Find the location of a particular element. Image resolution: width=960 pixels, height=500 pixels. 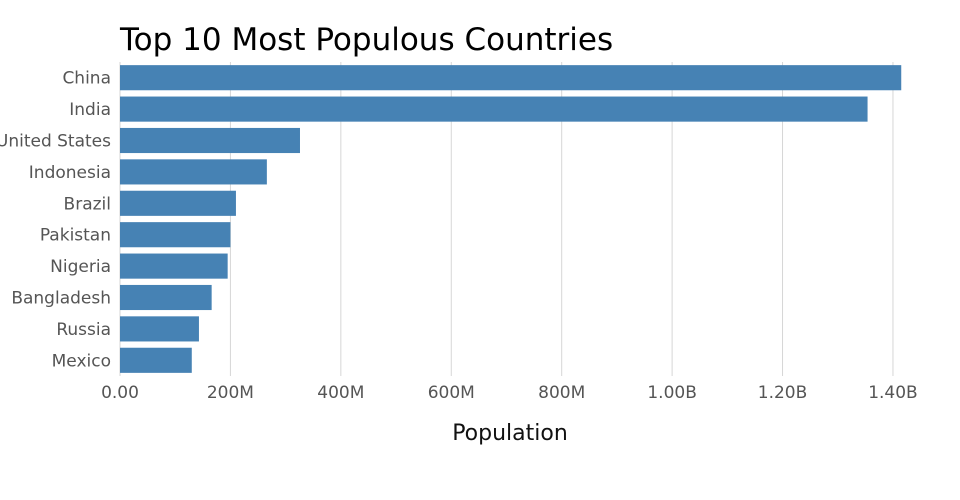

bar-russia is located at coordinates (159, 329).